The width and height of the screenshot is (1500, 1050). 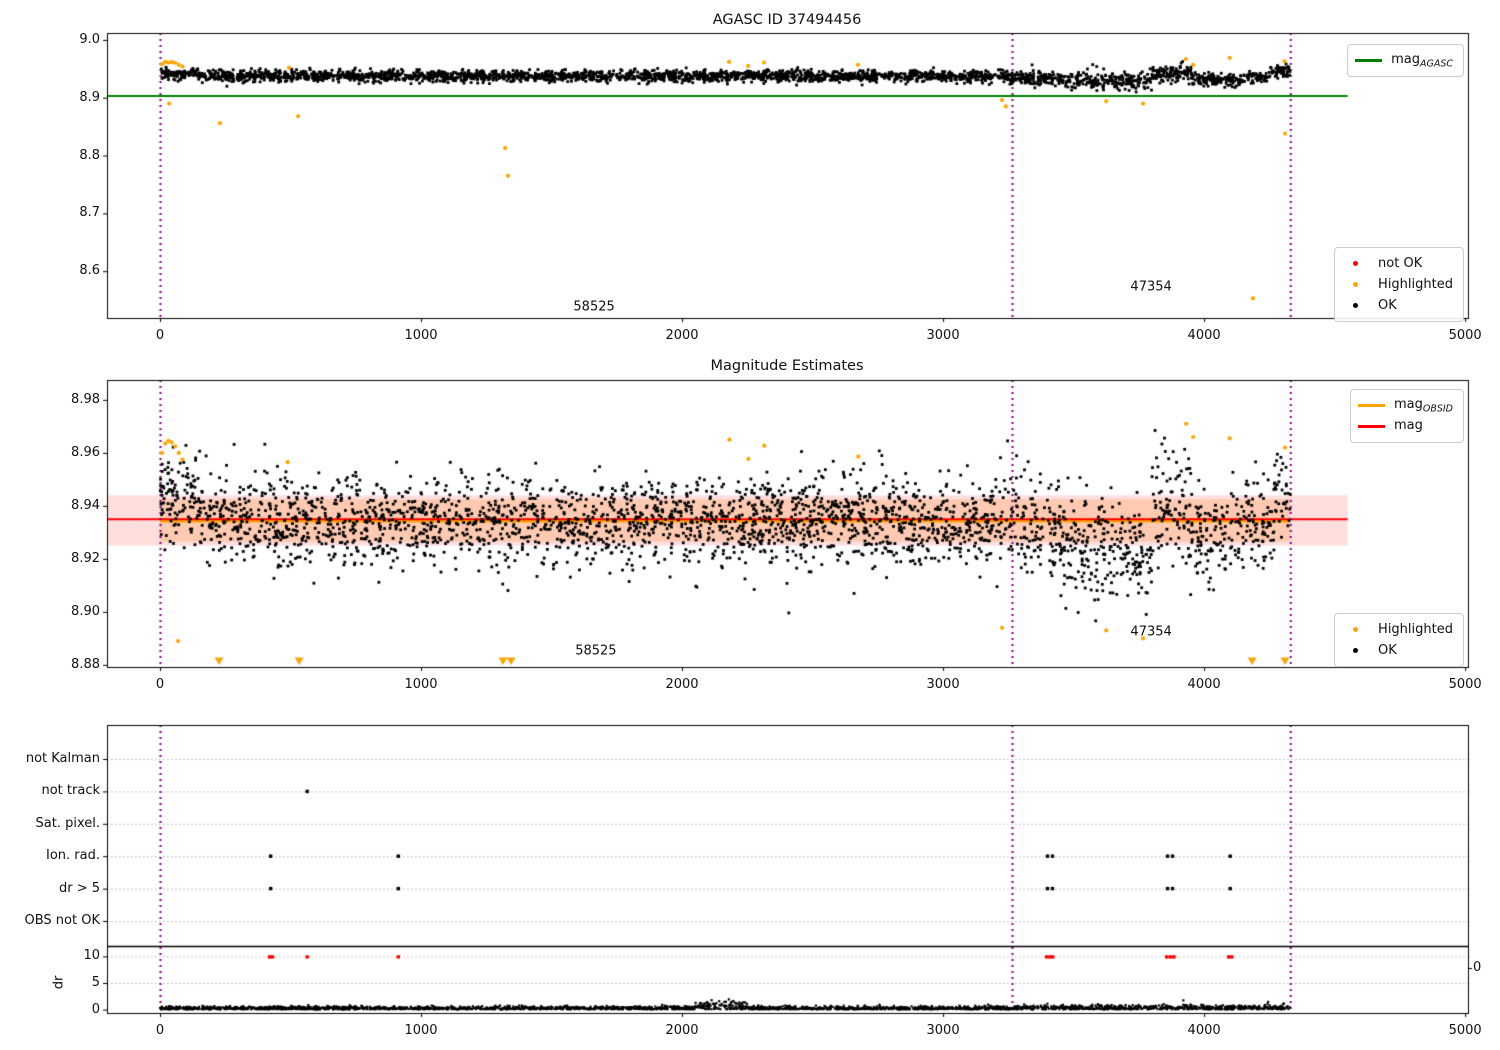 What do you see at coordinates (787, 366) in the screenshot?
I see `panel2-title: Magnitude Estimates` at bounding box center [787, 366].